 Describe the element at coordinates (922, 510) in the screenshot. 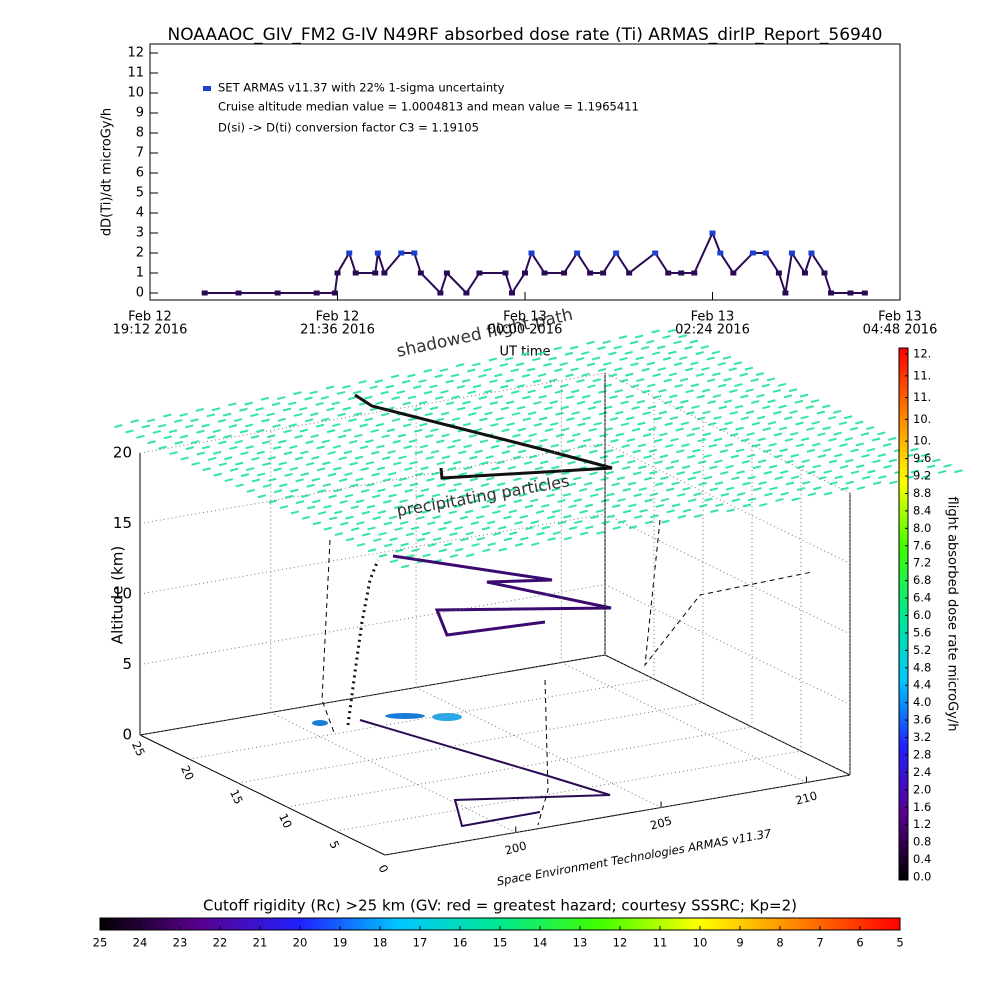

I see `colorbar-tick-label: 8.4` at that location.